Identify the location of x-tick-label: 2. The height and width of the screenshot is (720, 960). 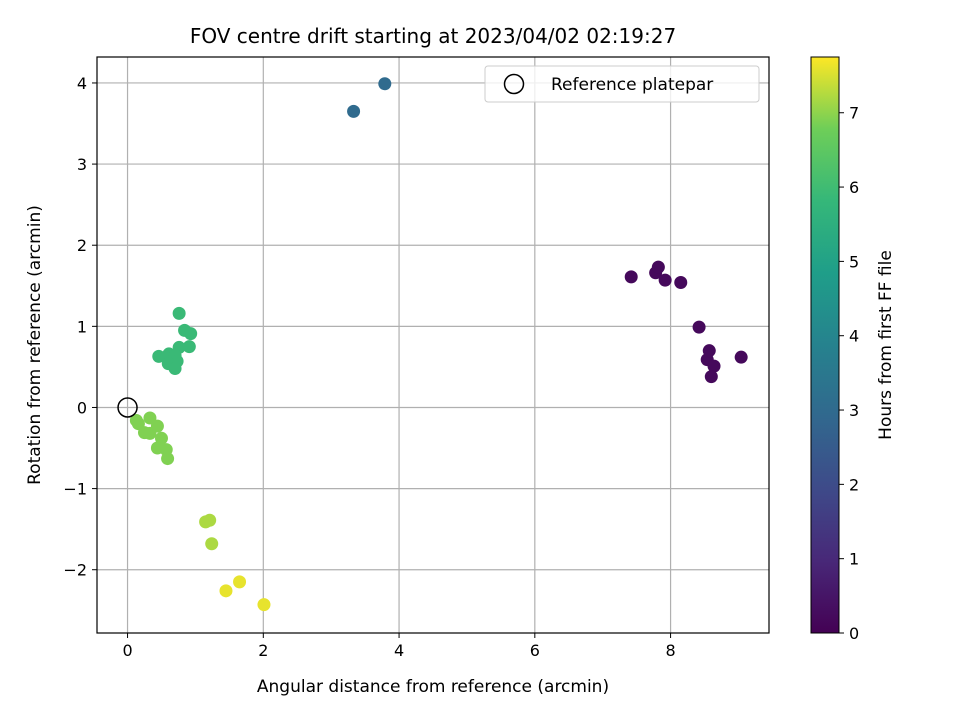
(263, 650).